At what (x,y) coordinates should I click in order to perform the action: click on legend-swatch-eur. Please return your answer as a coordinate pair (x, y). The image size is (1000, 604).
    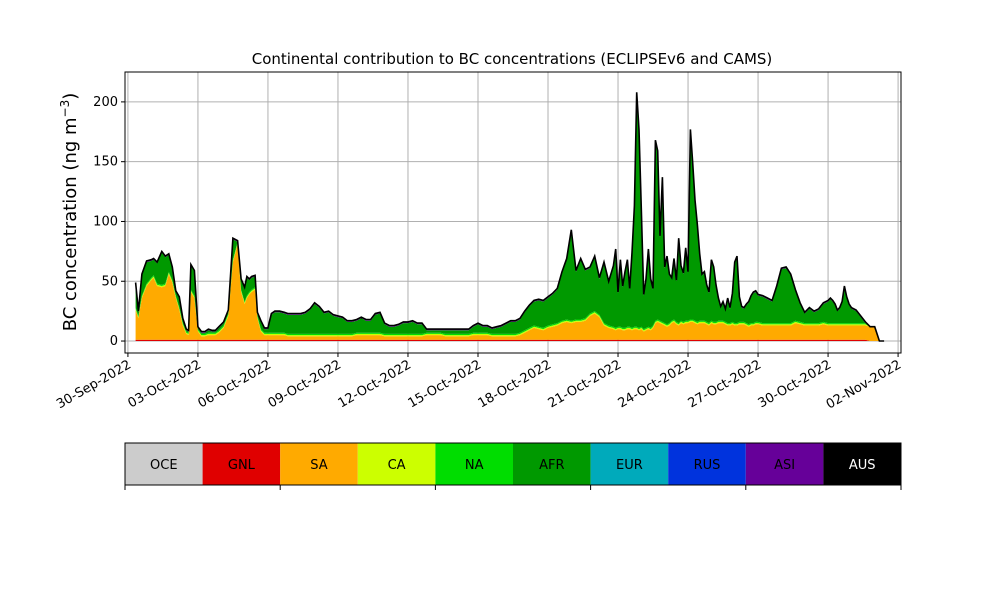
    Looking at the image, I should click on (629, 464).